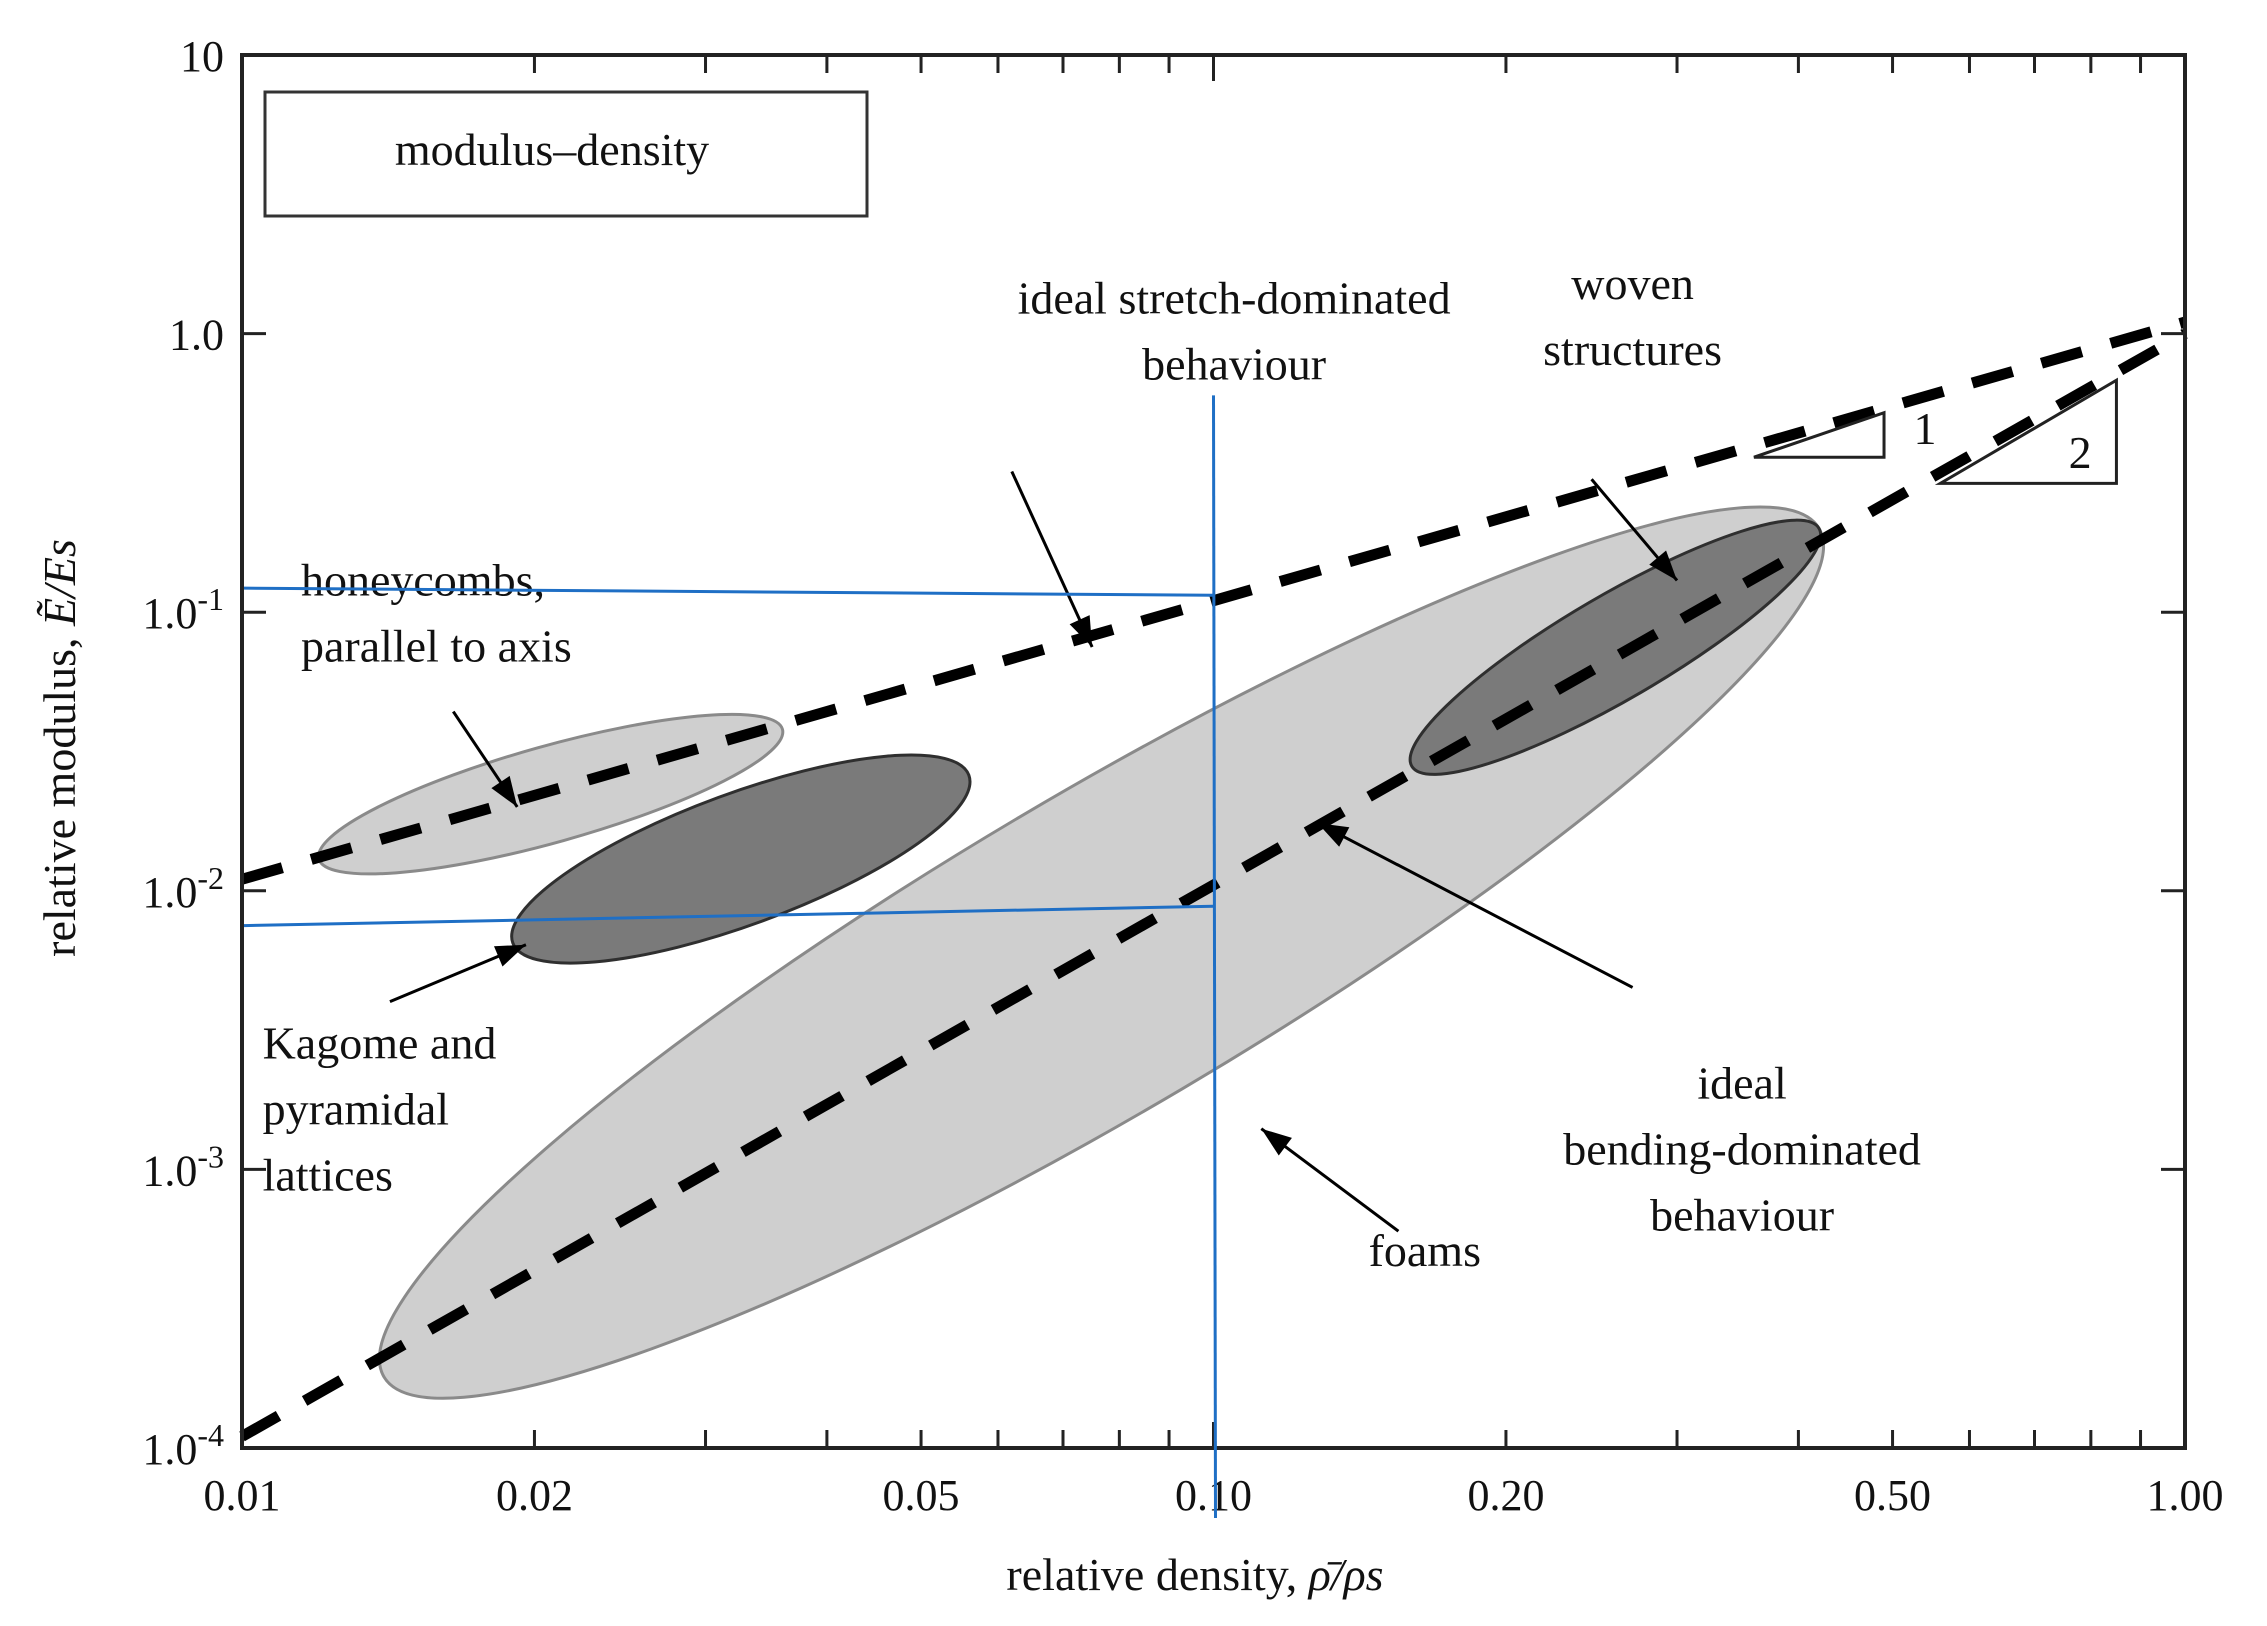 The height and width of the screenshot is (1626, 2267). What do you see at coordinates (183, 1166) in the screenshot?
I see `y-tick-label: 1.0-3` at bounding box center [183, 1166].